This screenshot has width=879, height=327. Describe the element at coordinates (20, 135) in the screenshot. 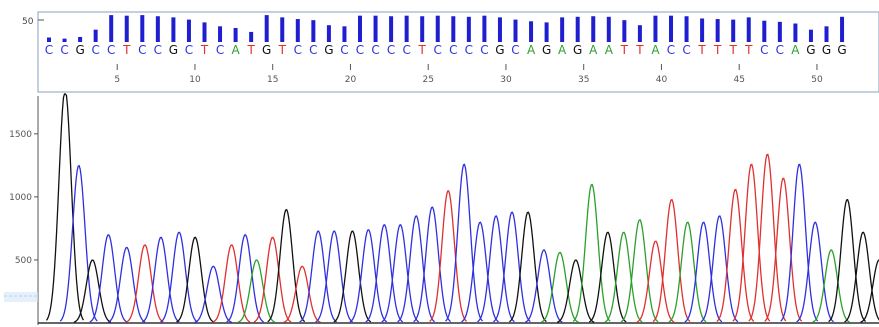

I see `y-tick-label: 1500` at that location.